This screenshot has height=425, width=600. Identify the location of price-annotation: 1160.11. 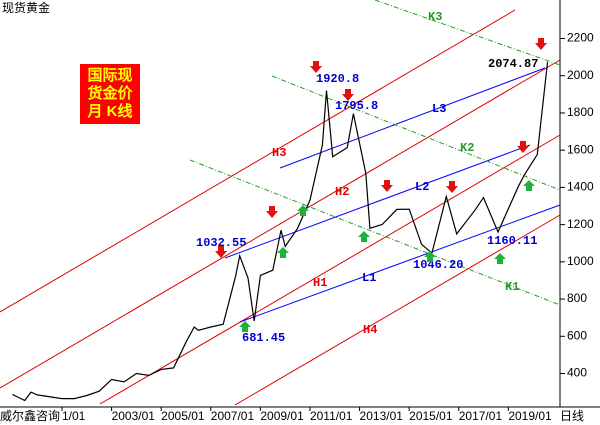
(512, 241).